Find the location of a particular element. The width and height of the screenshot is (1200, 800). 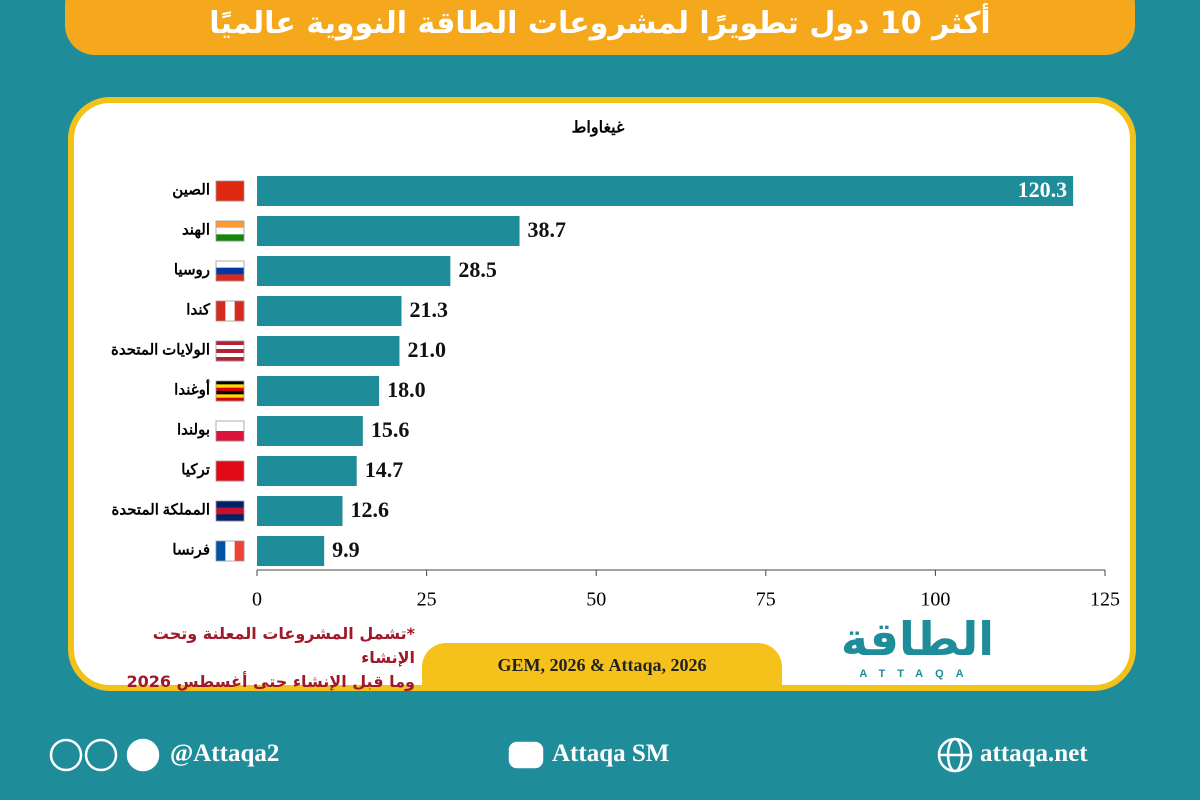

y-tick-label: روسيا is located at coordinates (192, 270).